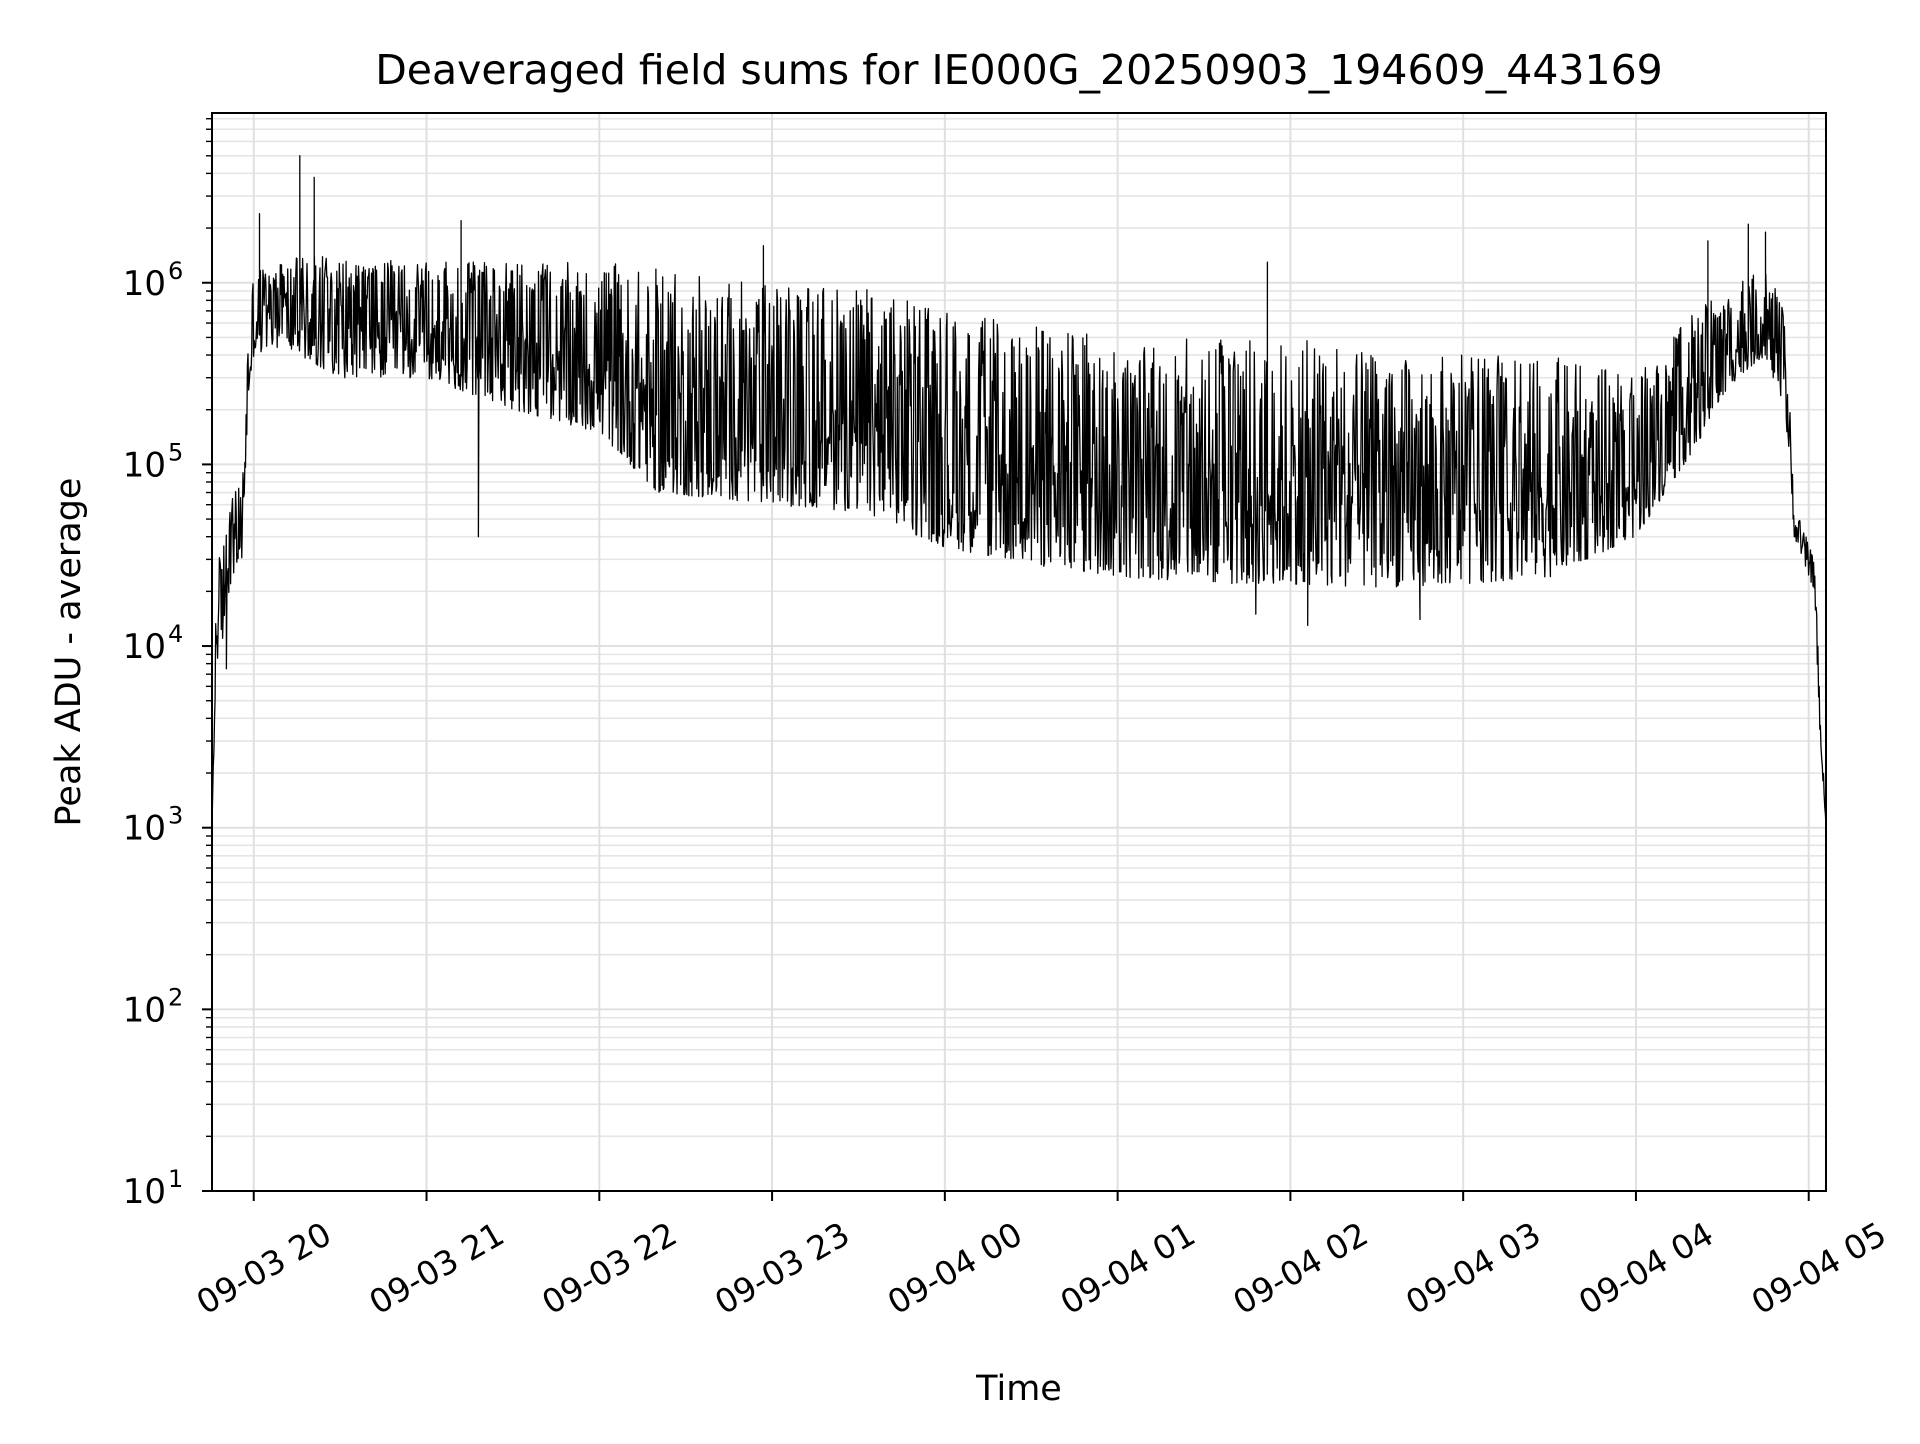 The width and height of the screenshot is (1920, 1444). What do you see at coordinates (175, 634) in the screenshot?
I see `y-tick-exponent: 4` at bounding box center [175, 634].